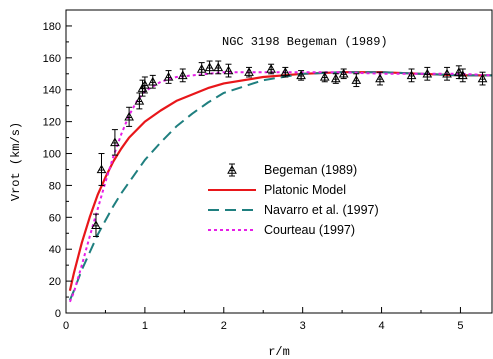 The width and height of the screenshot is (493, 359). I want to click on legend-label: Courteau (1997), so click(309, 230).